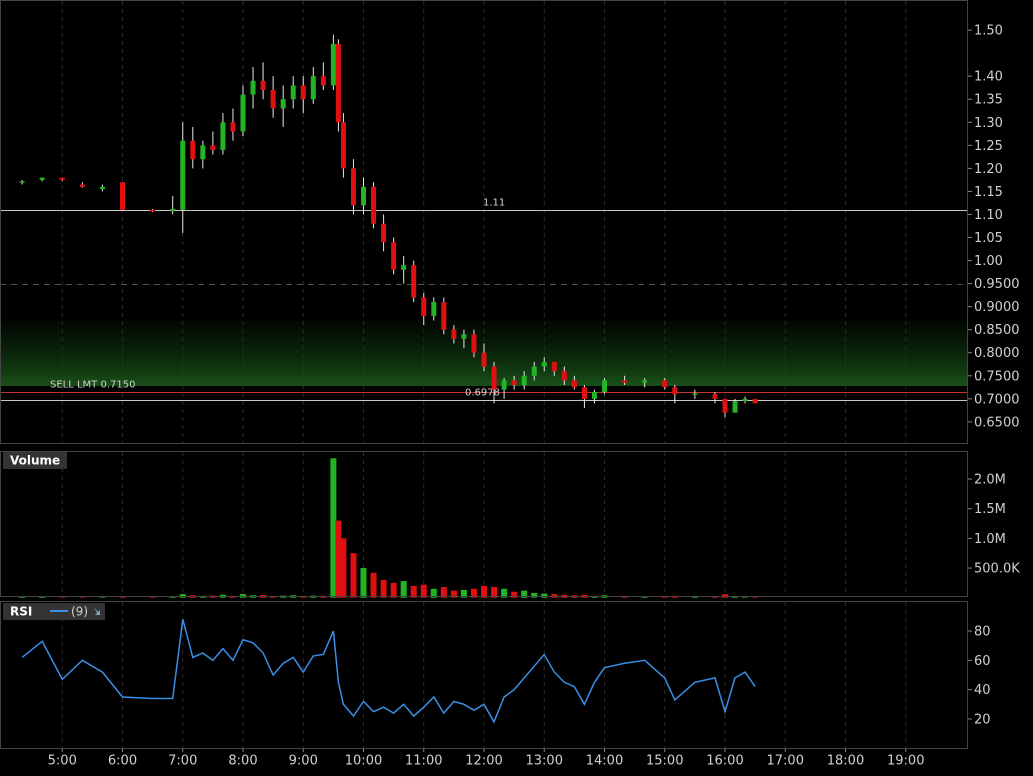 This screenshot has width=1033, height=776. Describe the element at coordinates (997, 376) in the screenshot. I see `y-tick-label: 0.7500` at that location.